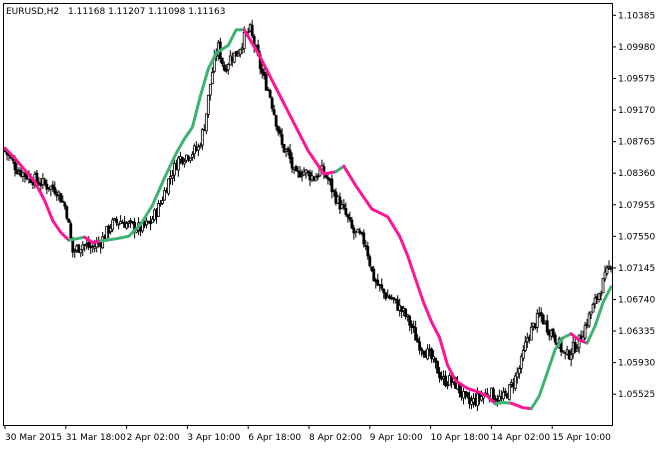 The image size is (668, 449). What do you see at coordinates (636, 332) in the screenshot?
I see `y-tick-label: 1.06335` at bounding box center [636, 332].